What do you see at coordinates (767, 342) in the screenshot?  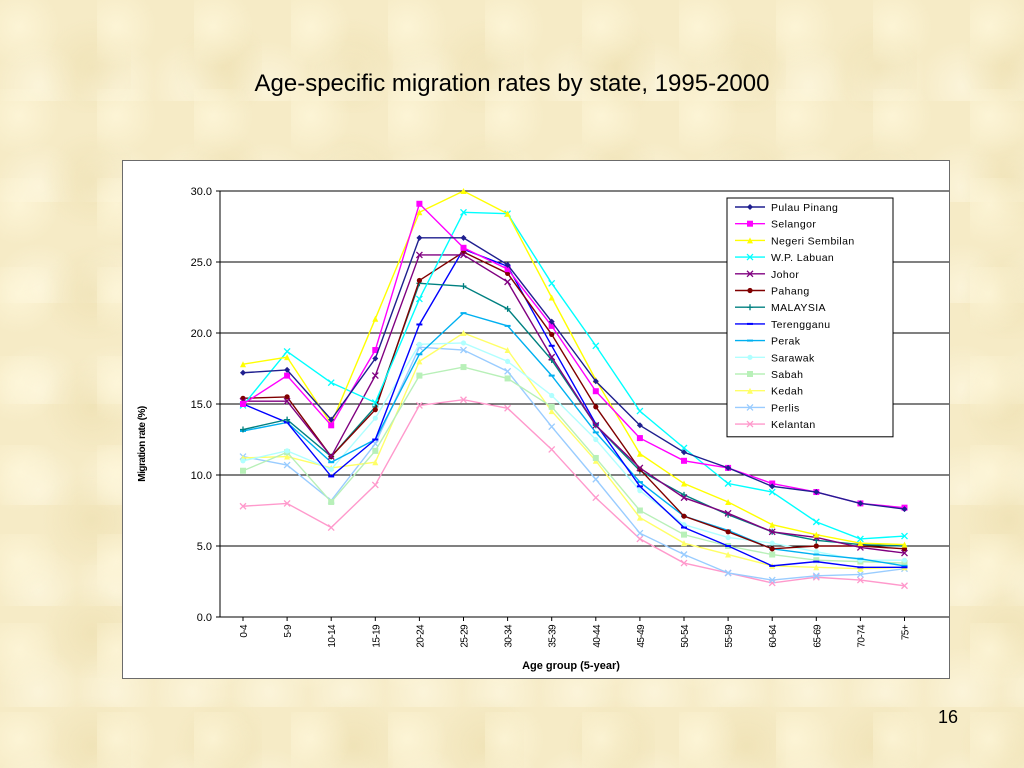 I see `legend-item: Perak` at bounding box center [767, 342].